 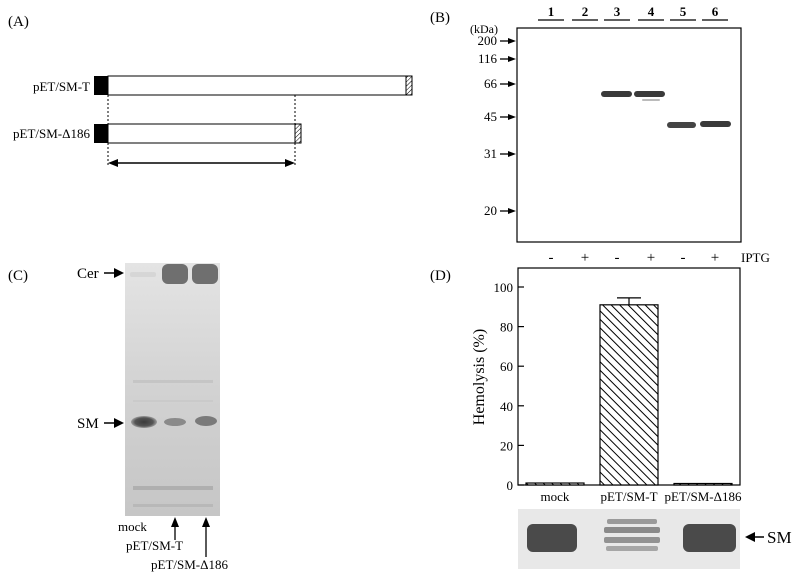 I want to click on dotted-guides, so click(x=201, y=130).